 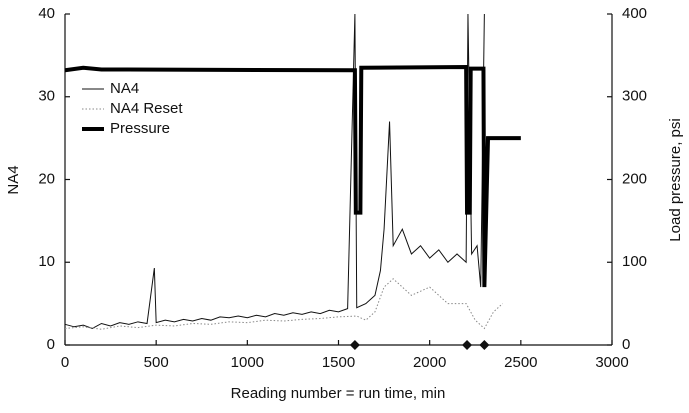 What do you see at coordinates (634, 178) in the screenshot?
I see `y2-tick-label: 200` at bounding box center [634, 178].